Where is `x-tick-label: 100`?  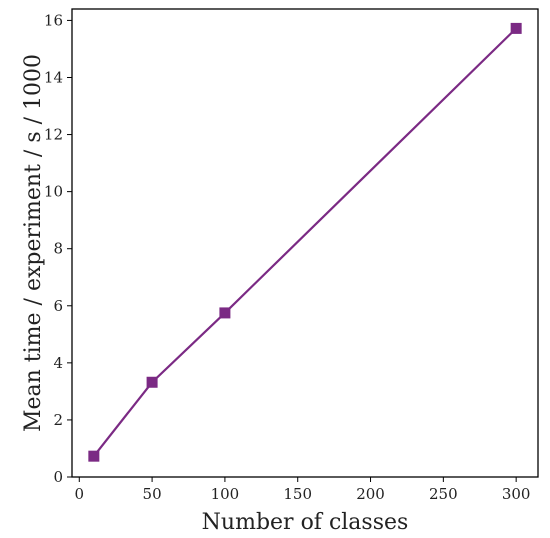 x-tick-label: 100 is located at coordinates (225, 494).